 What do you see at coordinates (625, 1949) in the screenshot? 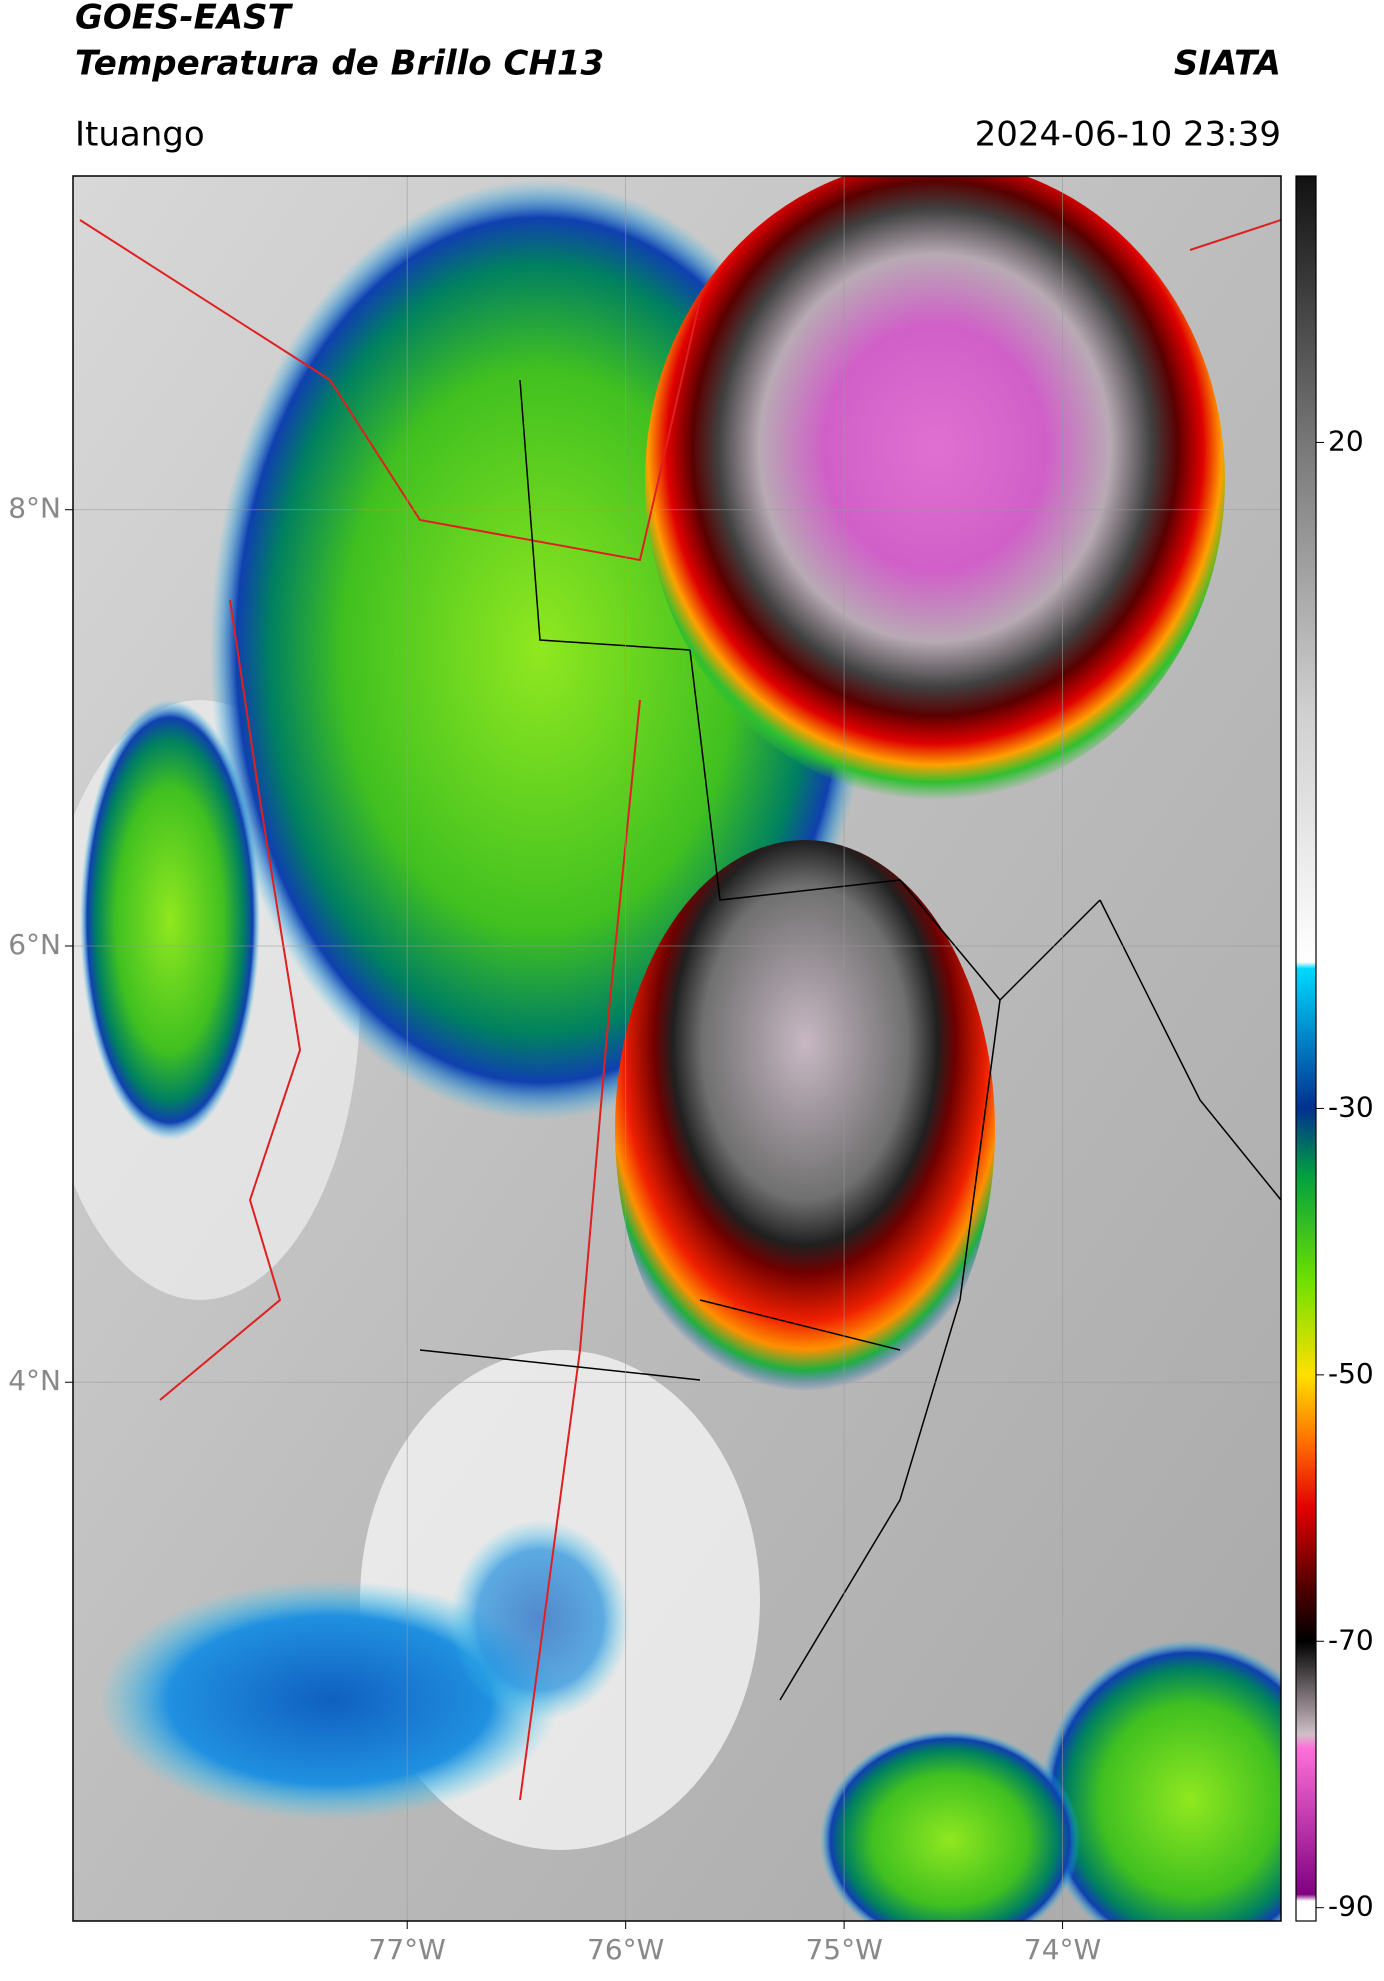
I see `lon-tick-label: 76°W` at bounding box center [625, 1949].